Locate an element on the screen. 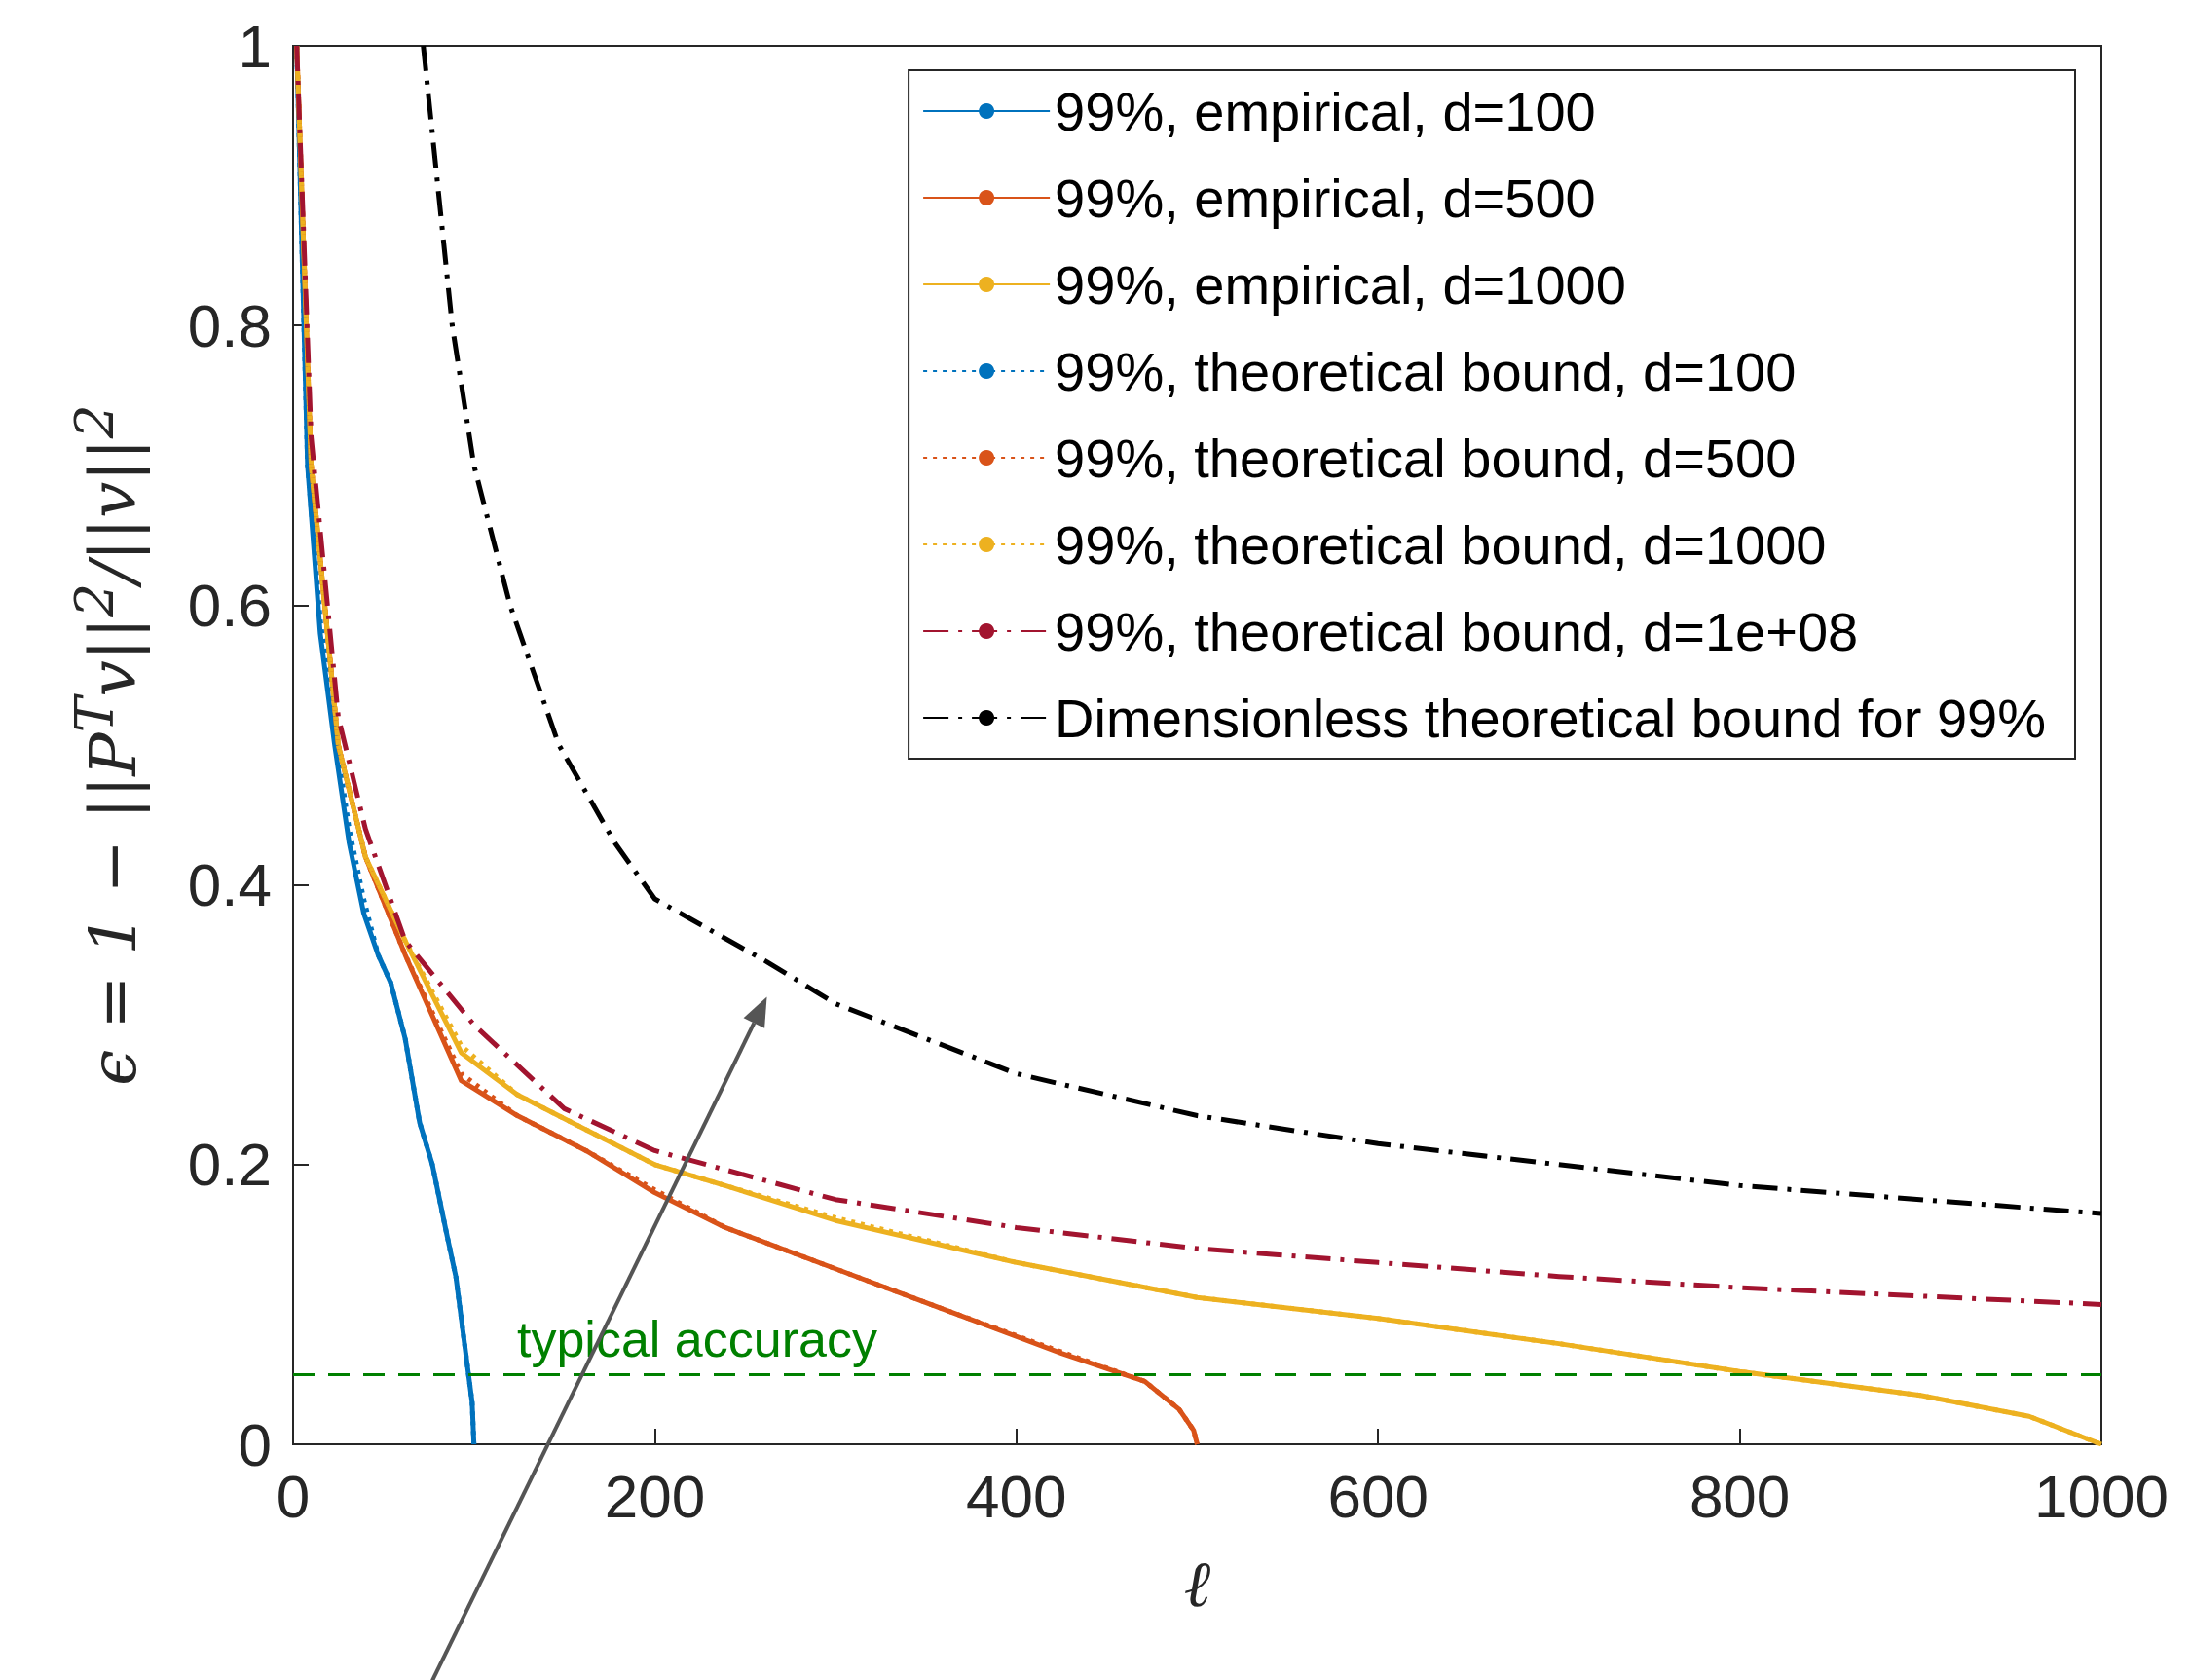 This screenshot has width=2190, height=1680. x-tick-label: 1000 is located at coordinates (2101, 1496).